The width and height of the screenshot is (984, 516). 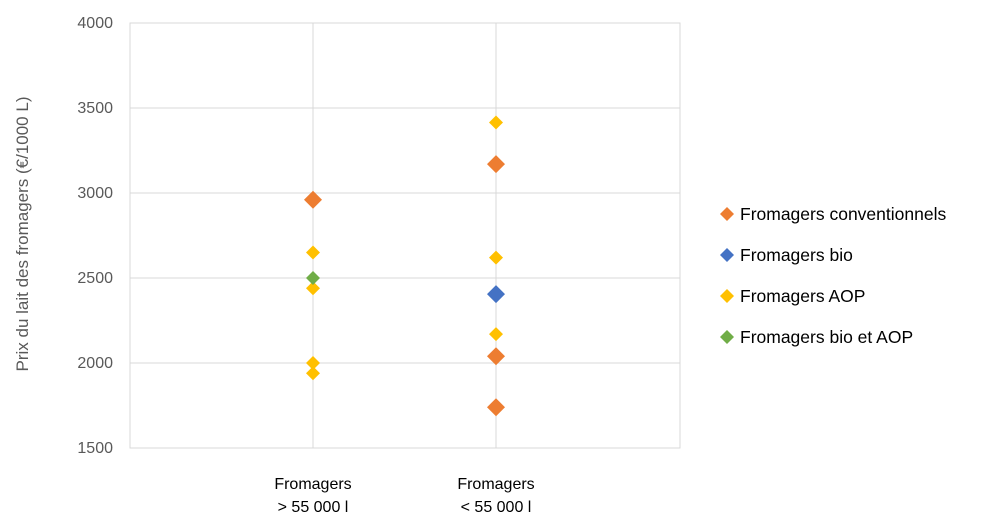 What do you see at coordinates (826, 337) in the screenshot?
I see `legend-entry: Fromagers bio et AOP` at bounding box center [826, 337].